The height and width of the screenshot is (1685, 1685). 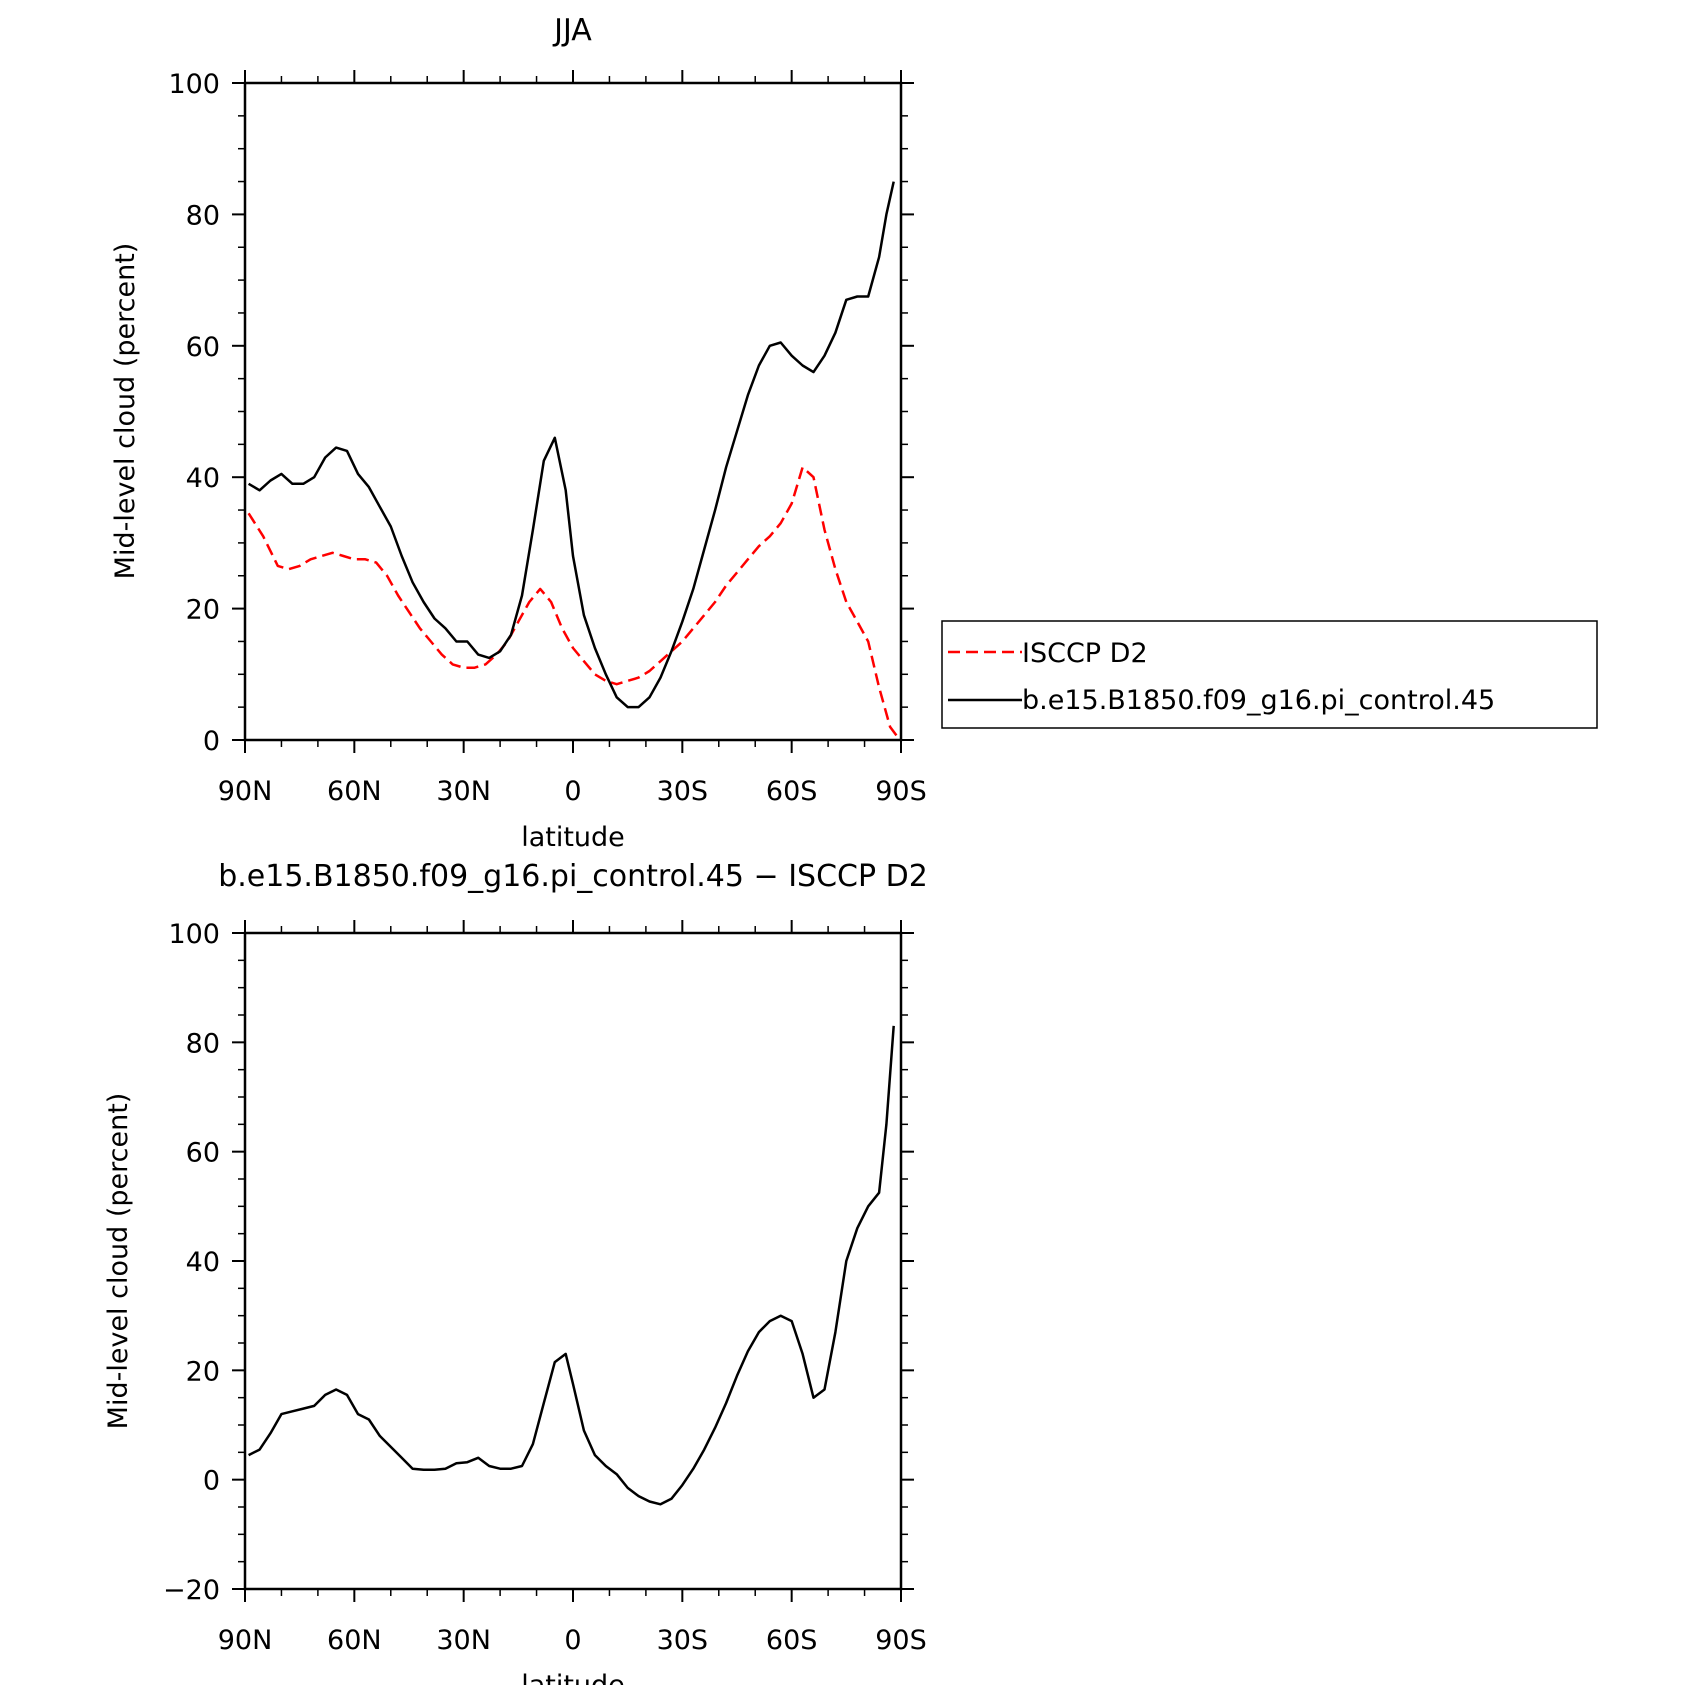 What do you see at coordinates (573, 837) in the screenshot?
I see `top-x-axis-label: latitude` at bounding box center [573, 837].